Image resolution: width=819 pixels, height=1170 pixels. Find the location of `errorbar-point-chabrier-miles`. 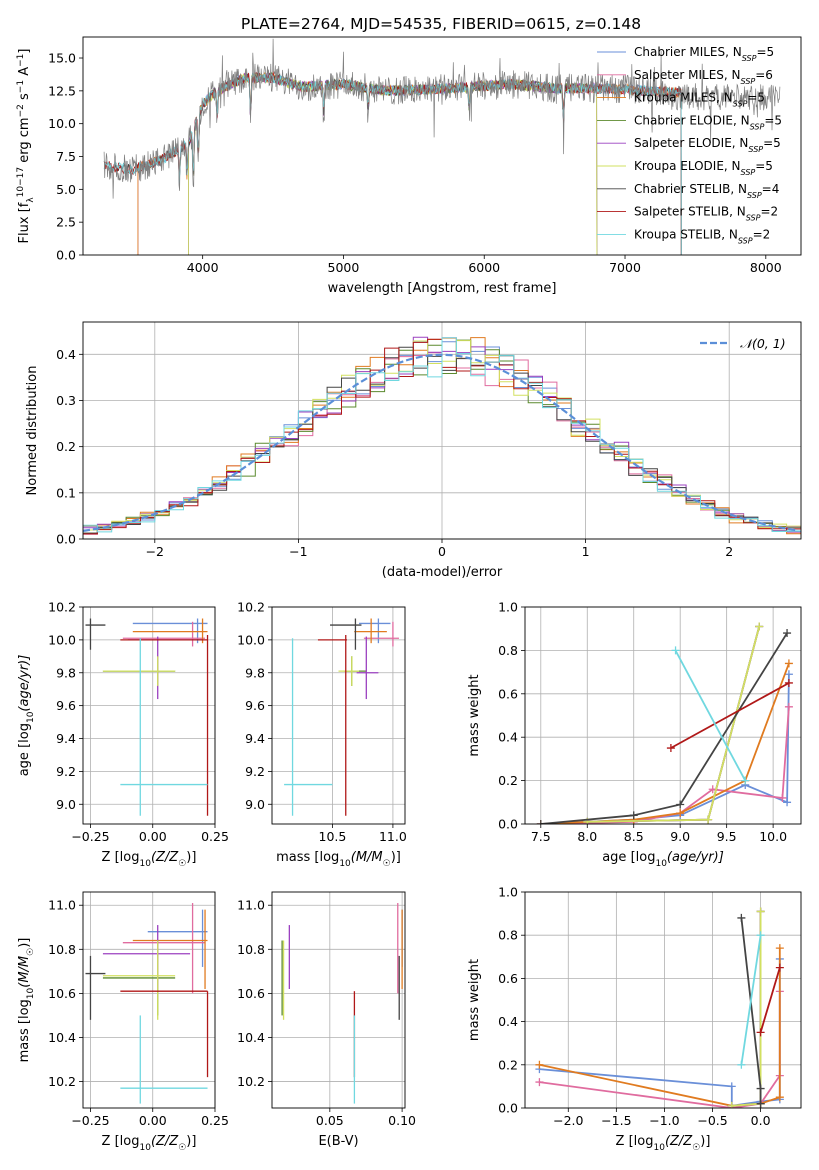

errorbar-point-chabrier-miles is located at coordinates (375, 631).